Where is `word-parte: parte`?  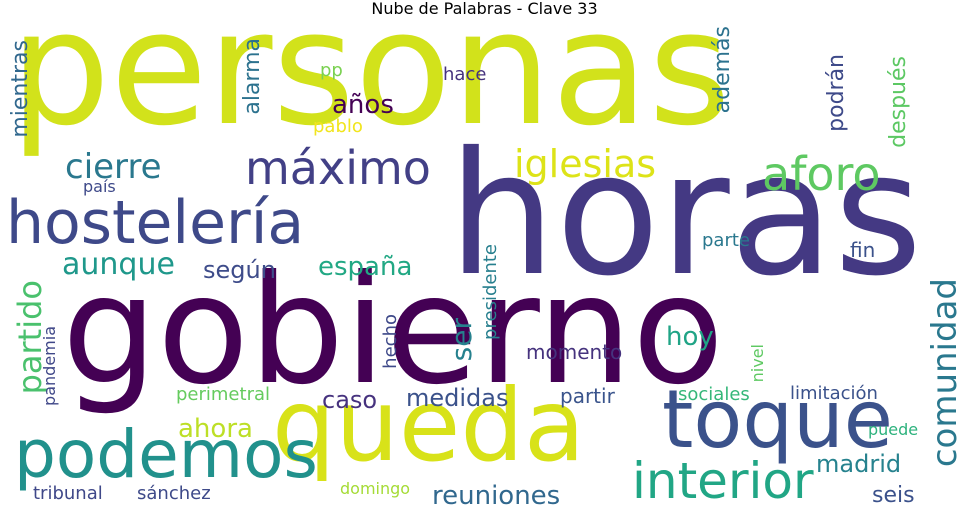
word-parte: parte is located at coordinates (726, 240).